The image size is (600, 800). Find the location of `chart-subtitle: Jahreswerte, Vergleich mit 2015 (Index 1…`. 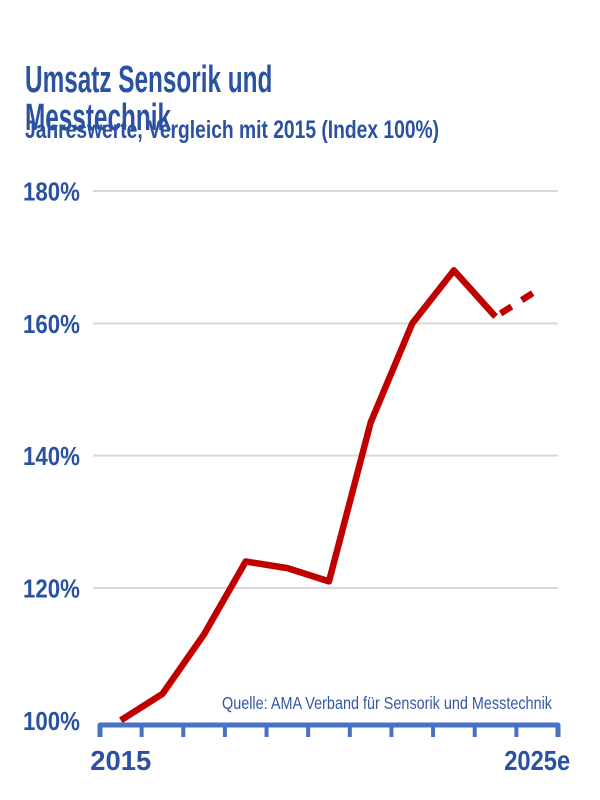

chart-subtitle: Jahreswerte, Vergleich mit 2015 (Index 1… is located at coordinates (232, 130).